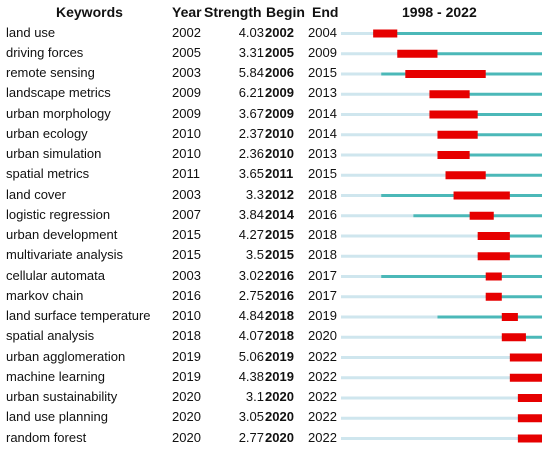 This screenshot has width=550, height=455. I want to click on strength-cell: 4.84, so click(251, 315).